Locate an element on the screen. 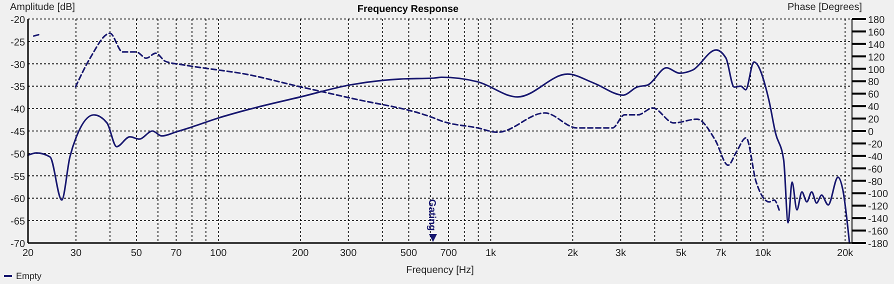 The width and height of the screenshot is (894, 284). y2-tick-label: -120 is located at coordinates (878, 207).